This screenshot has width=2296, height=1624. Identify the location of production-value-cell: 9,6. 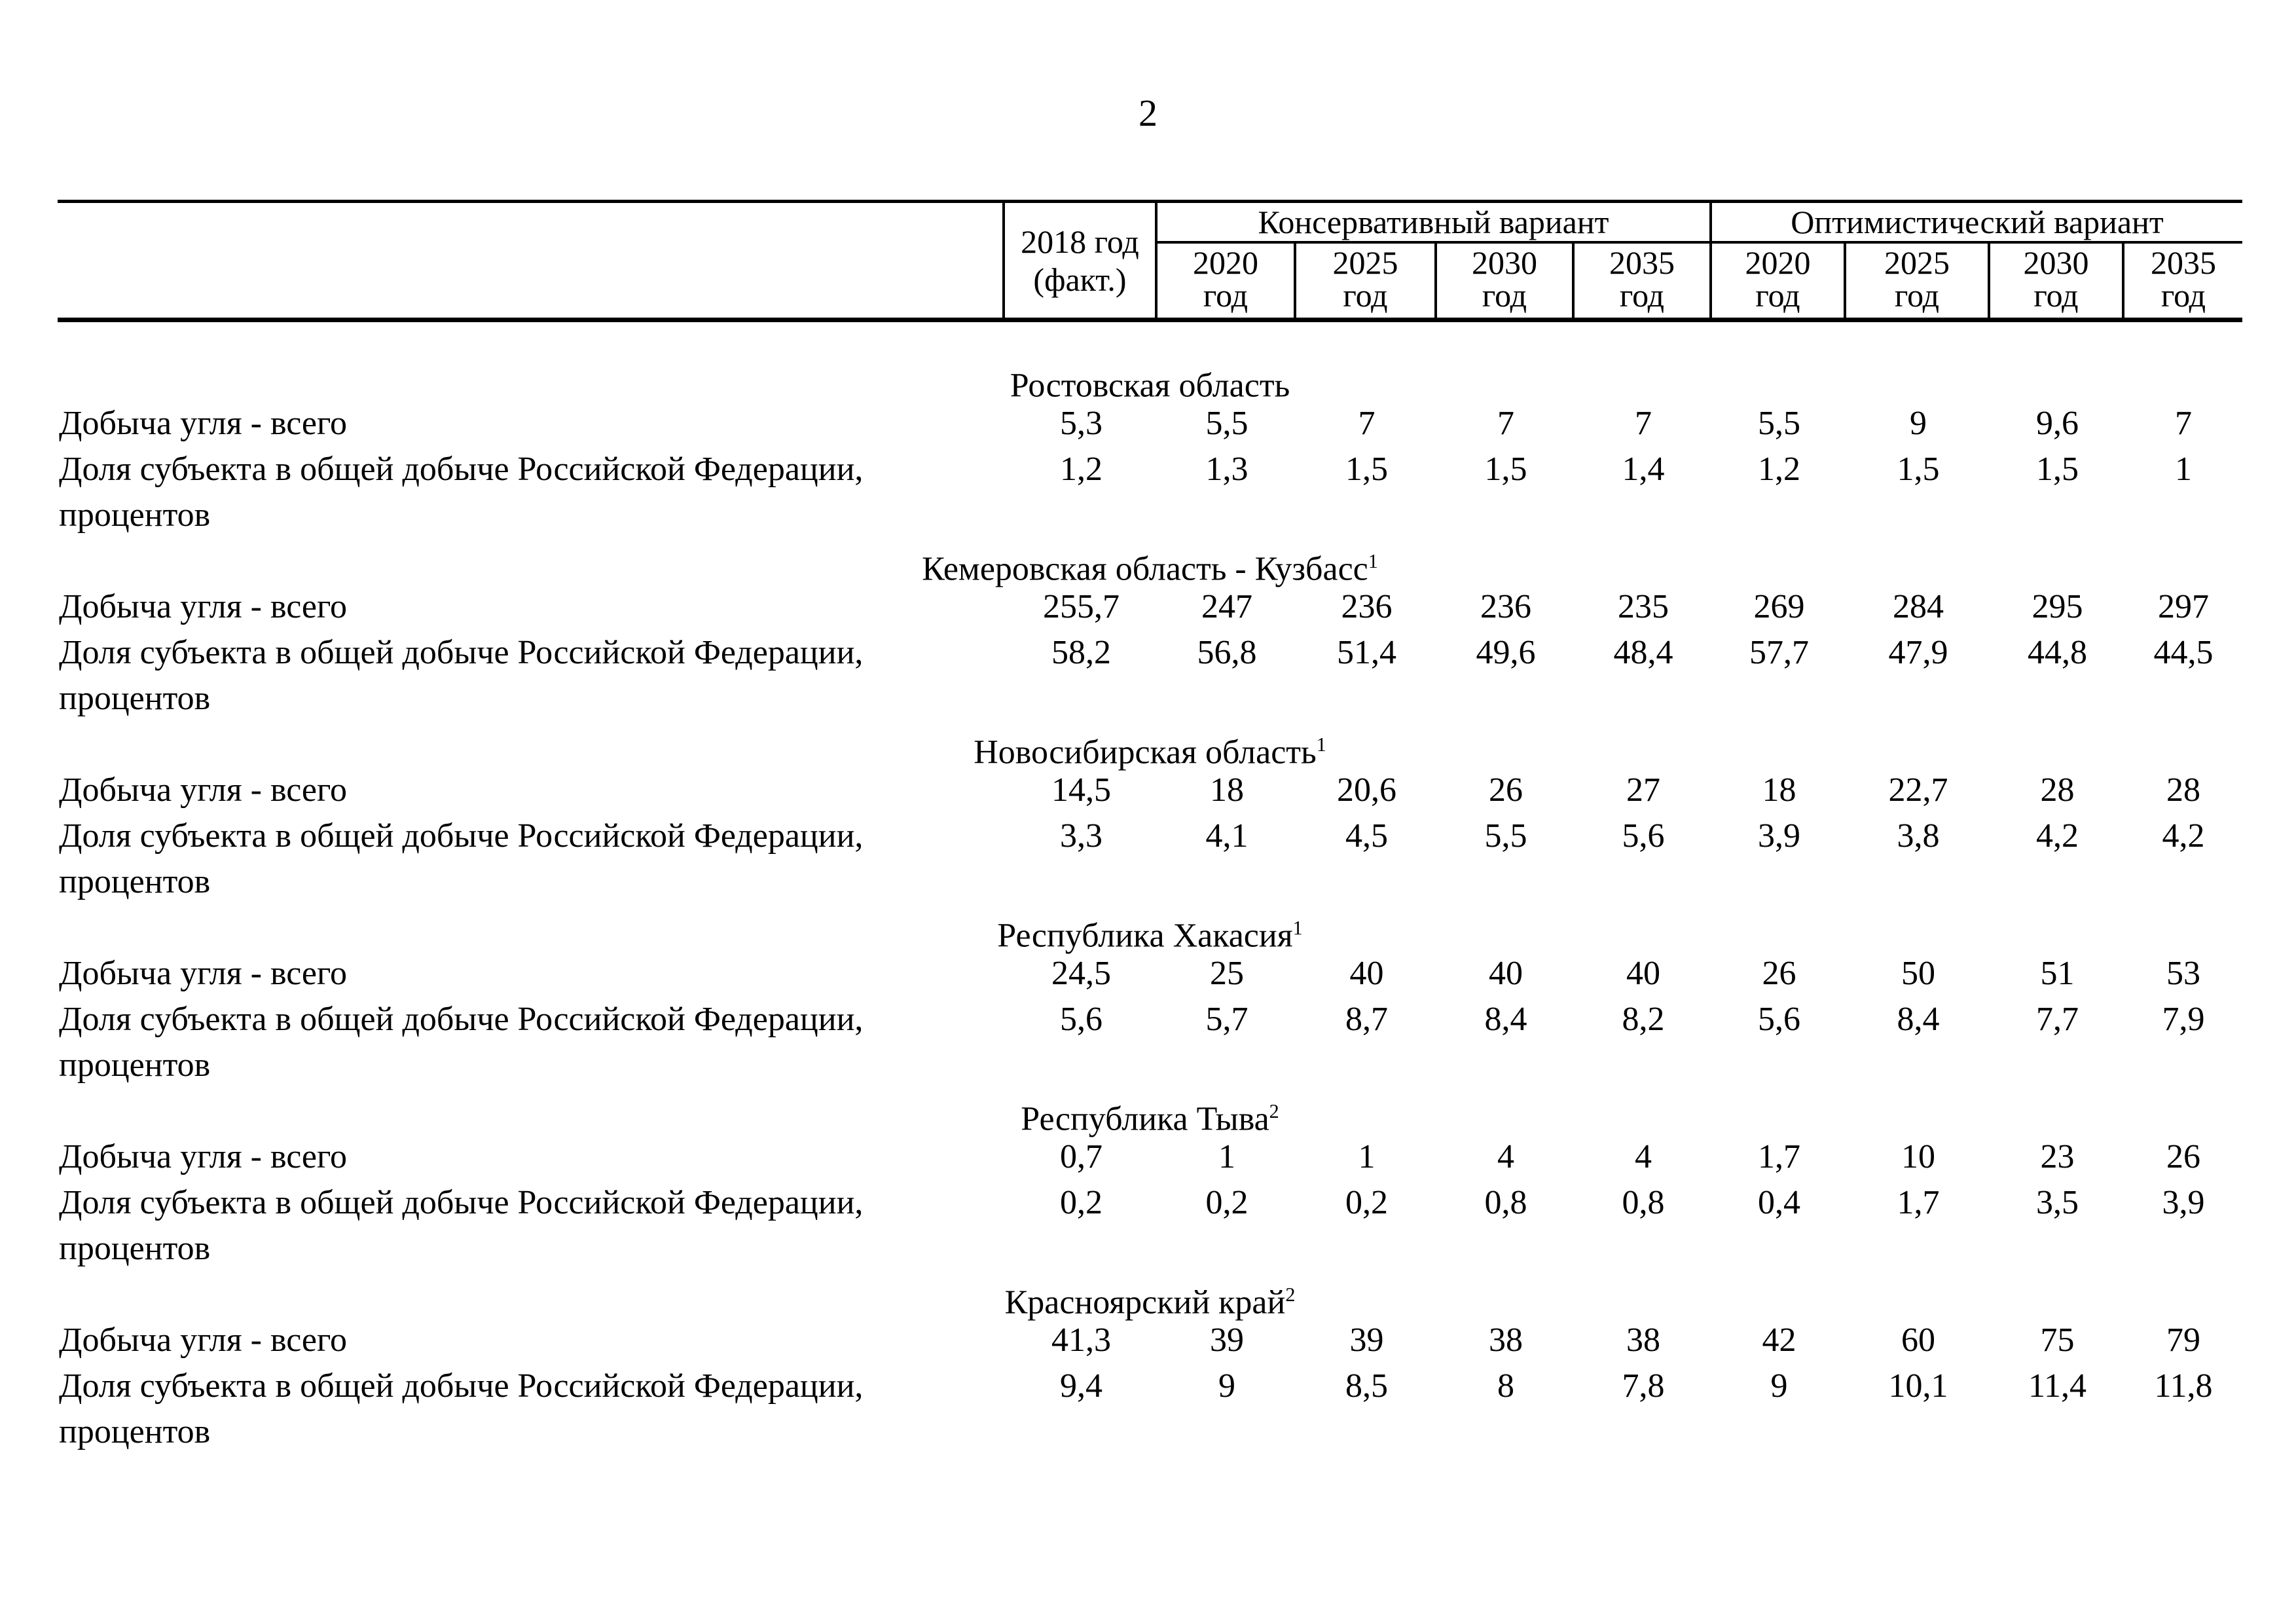
(2057, 423).